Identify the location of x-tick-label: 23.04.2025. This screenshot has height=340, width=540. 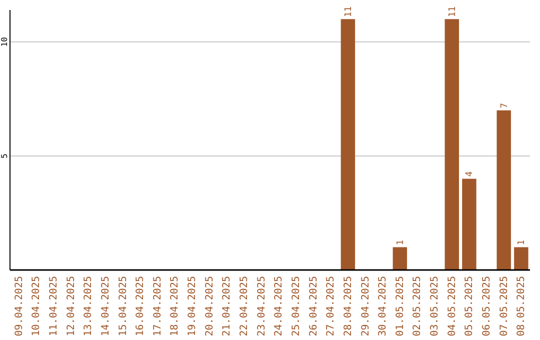
(262, 306).